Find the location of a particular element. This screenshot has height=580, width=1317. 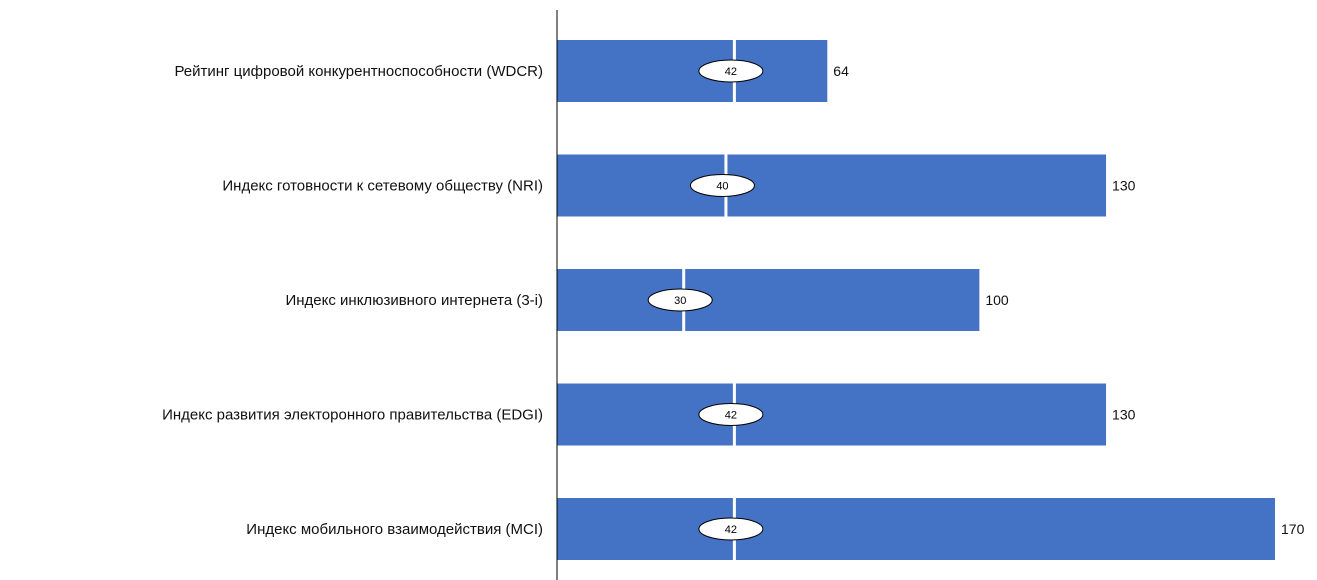

value-label: 64 is located at coordinates (841, 71).